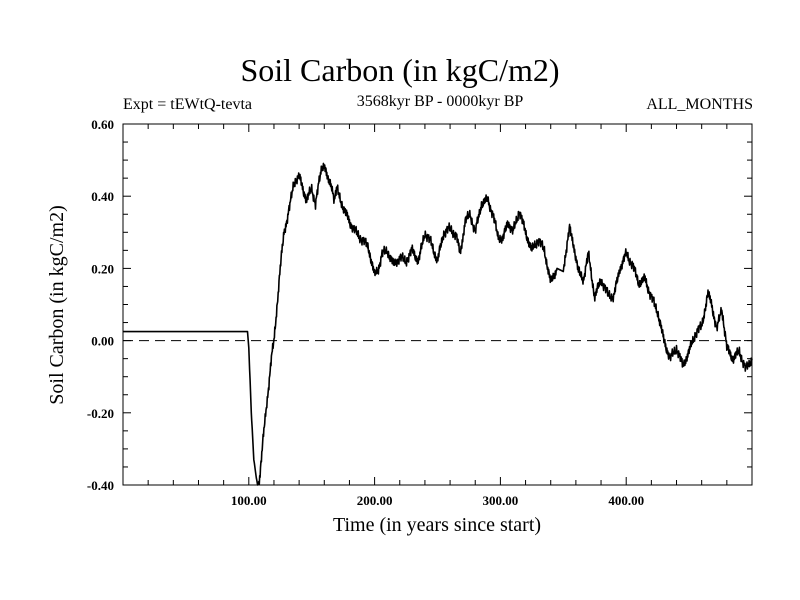  Describe the element at coordinates (100, 413) in the screenshot. I see `y-tick-label: -0.20` at that location.